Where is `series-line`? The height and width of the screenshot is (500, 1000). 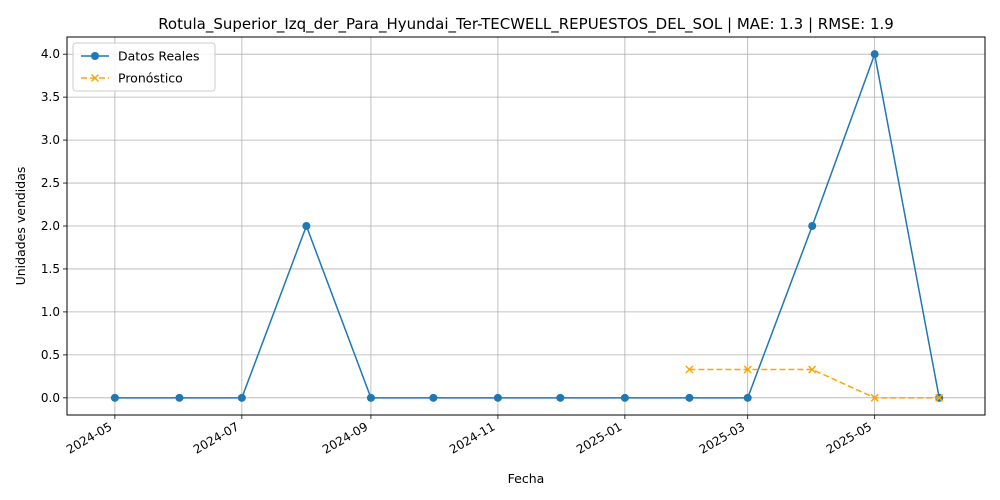 series-line is located at coordinates (814, 383).